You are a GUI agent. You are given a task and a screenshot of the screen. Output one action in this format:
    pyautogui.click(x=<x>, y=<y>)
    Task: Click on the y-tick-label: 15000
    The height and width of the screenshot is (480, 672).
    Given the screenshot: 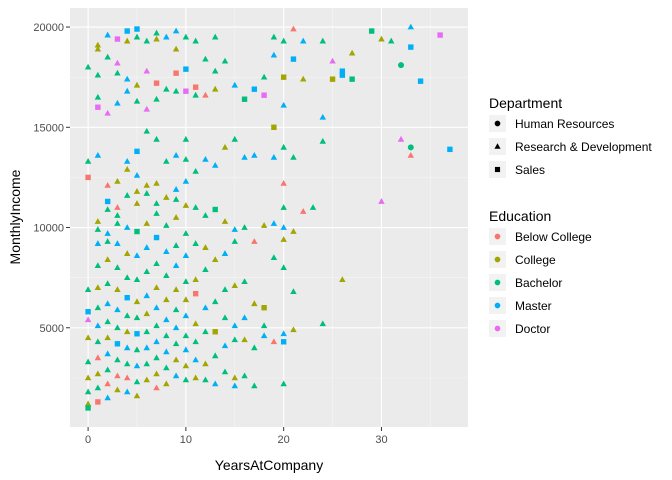 What is the action you would take?
    pyautogui.click(x=48, y=128)
    